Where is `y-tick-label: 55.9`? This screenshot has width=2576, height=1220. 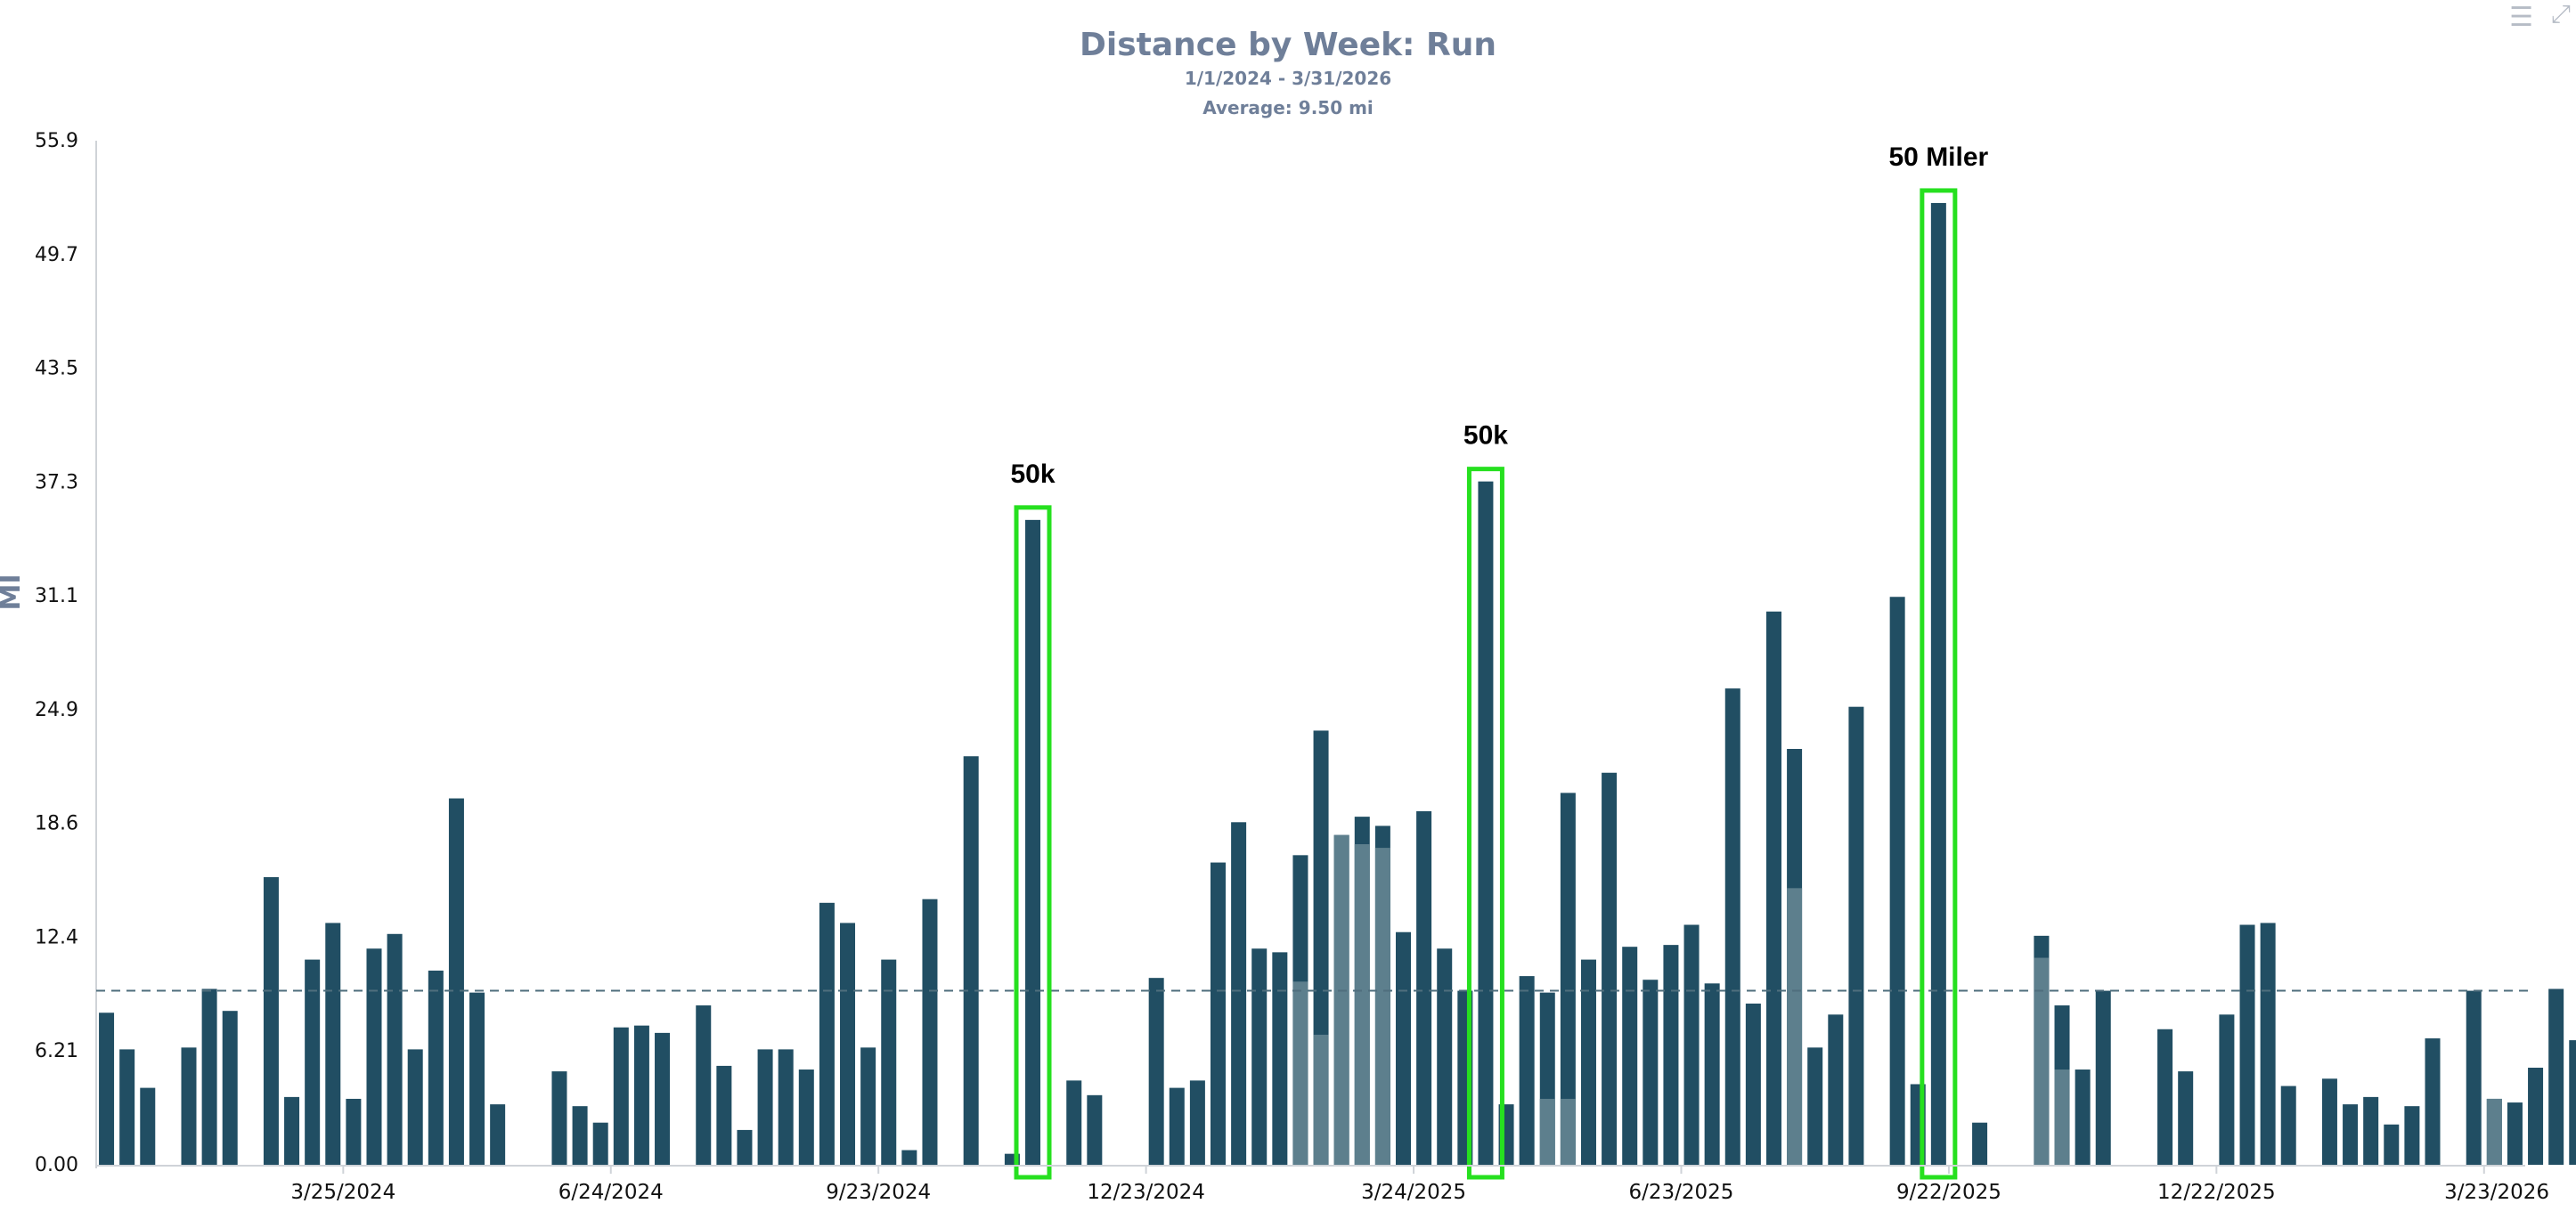
y-tick-label: 55.9 is located at coordinates (57, 141).